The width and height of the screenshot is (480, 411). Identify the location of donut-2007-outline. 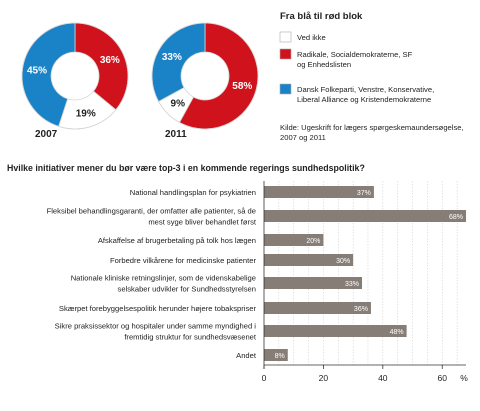
(75, 76).